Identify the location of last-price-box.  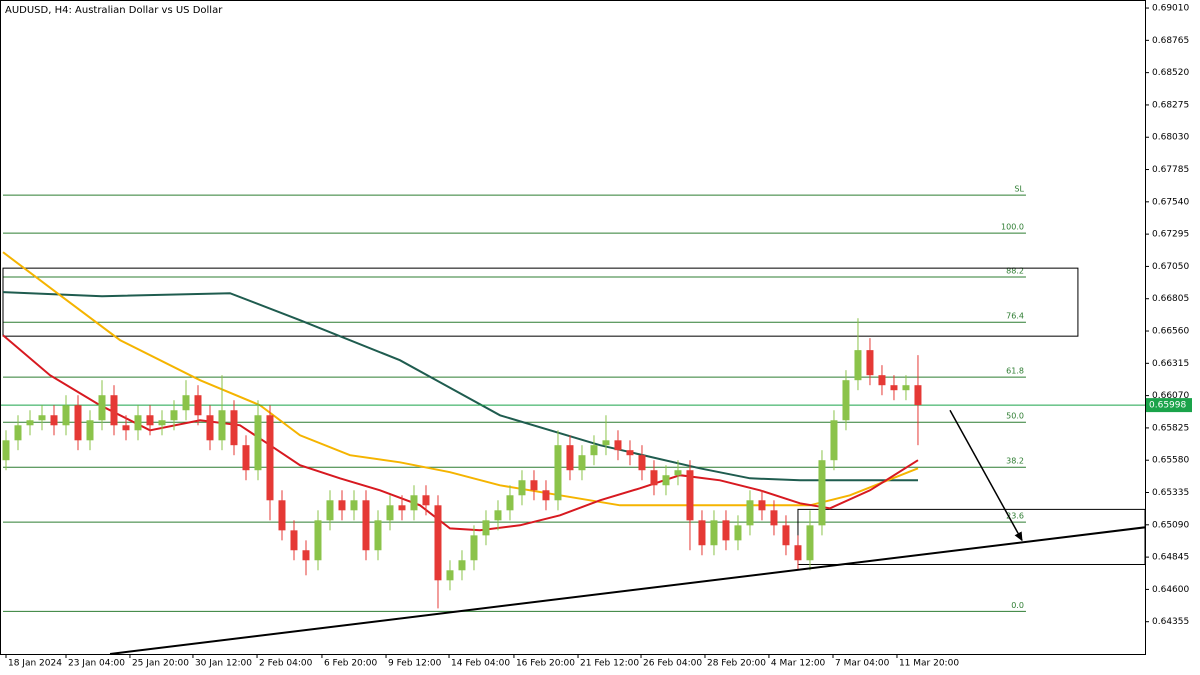
(1169, 405).